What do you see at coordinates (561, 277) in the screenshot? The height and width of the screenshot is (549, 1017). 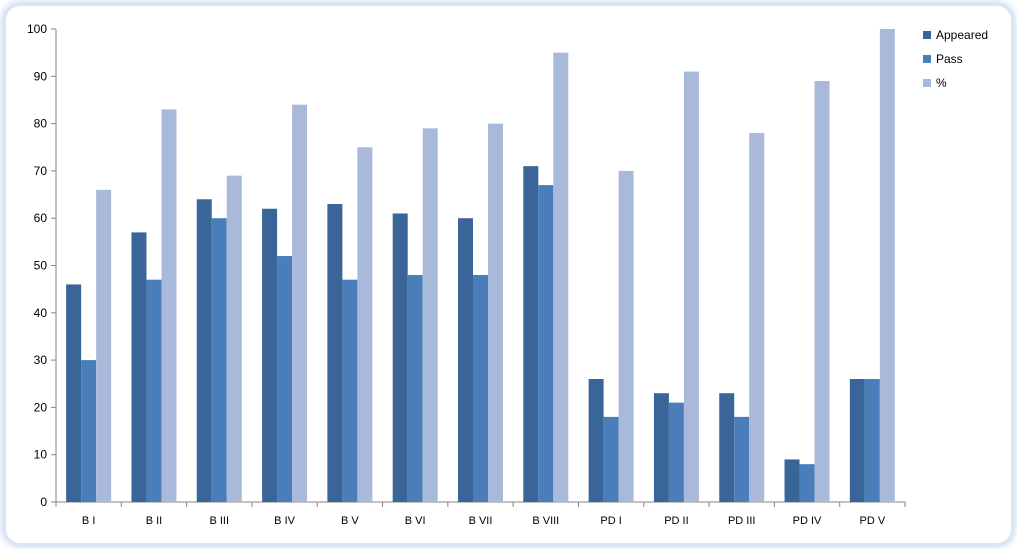 I see `bar-percent-b-viii` at bounding box center [561, 277].